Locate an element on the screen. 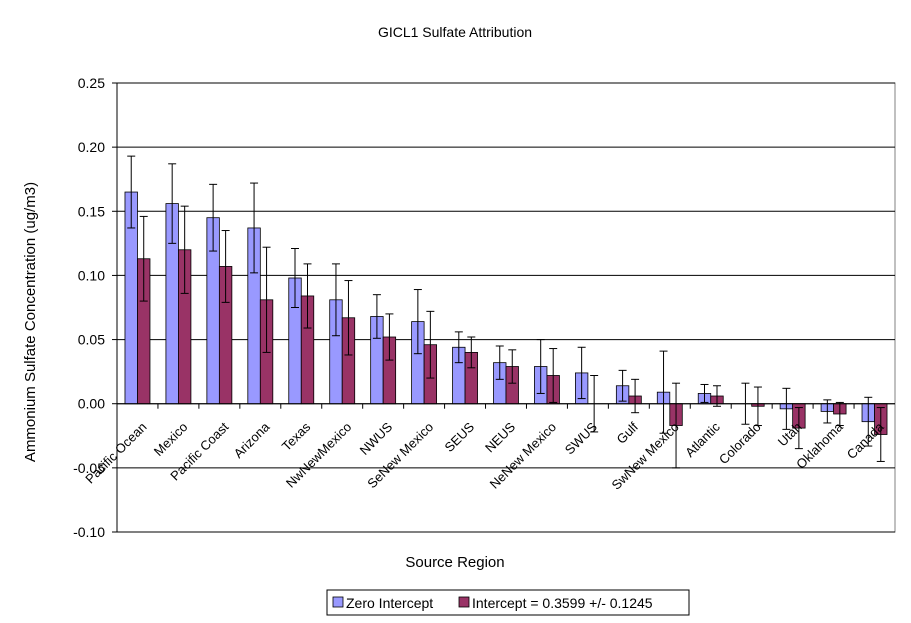  y-tick-label: -0.10 is located at coordinates (89, 532).